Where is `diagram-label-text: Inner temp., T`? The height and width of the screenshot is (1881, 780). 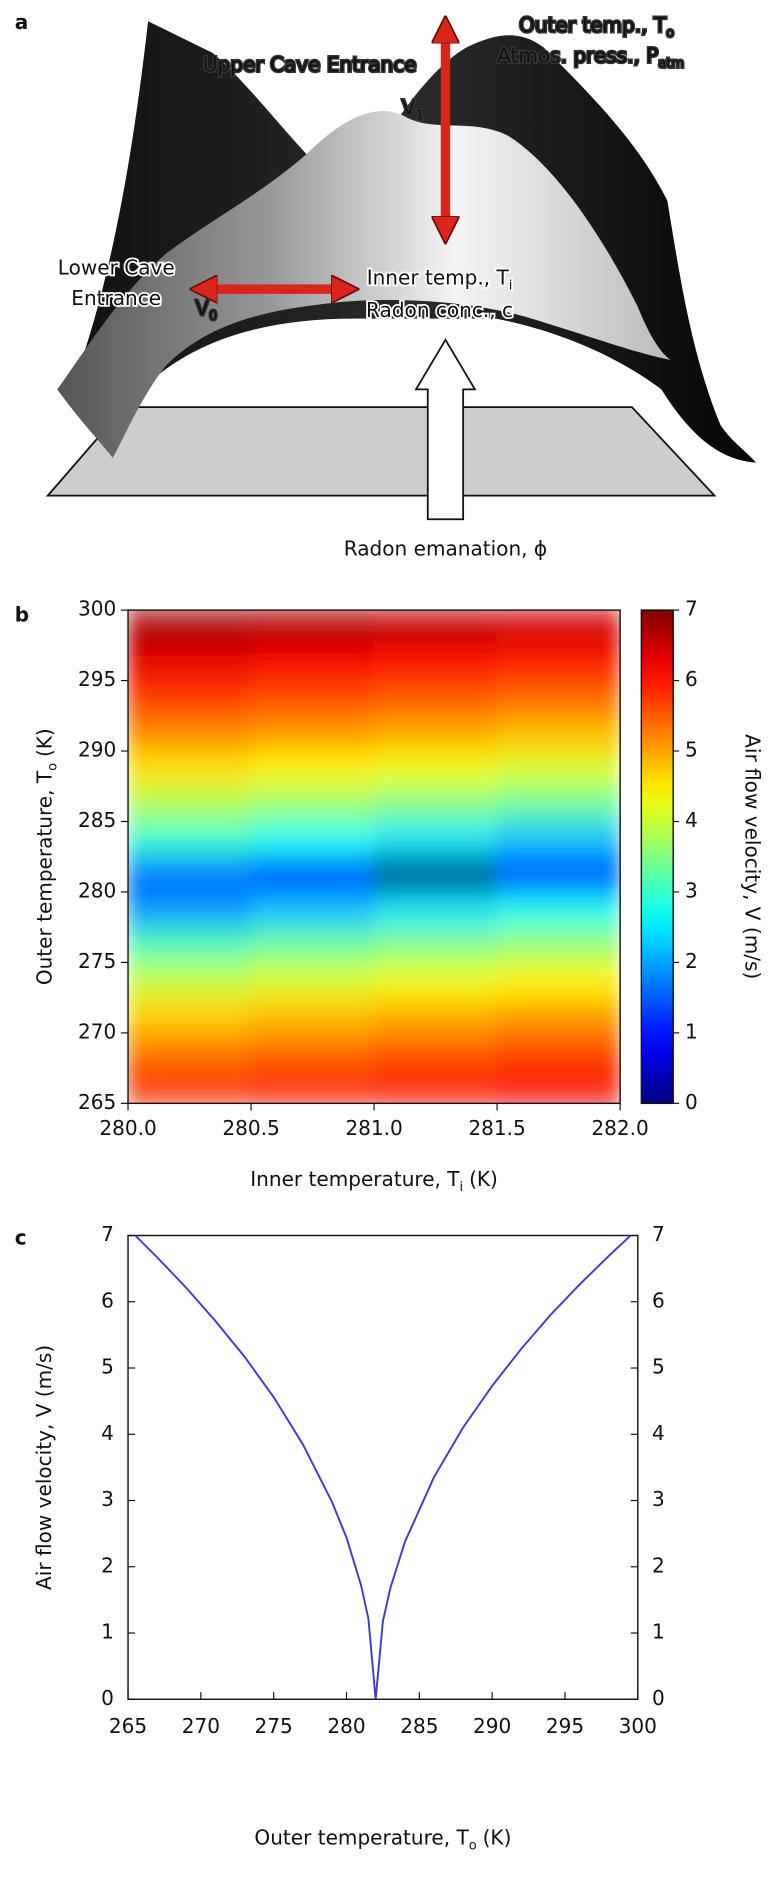
diagram-label-text: Inner temp., T is located at coordinates (438, 277).